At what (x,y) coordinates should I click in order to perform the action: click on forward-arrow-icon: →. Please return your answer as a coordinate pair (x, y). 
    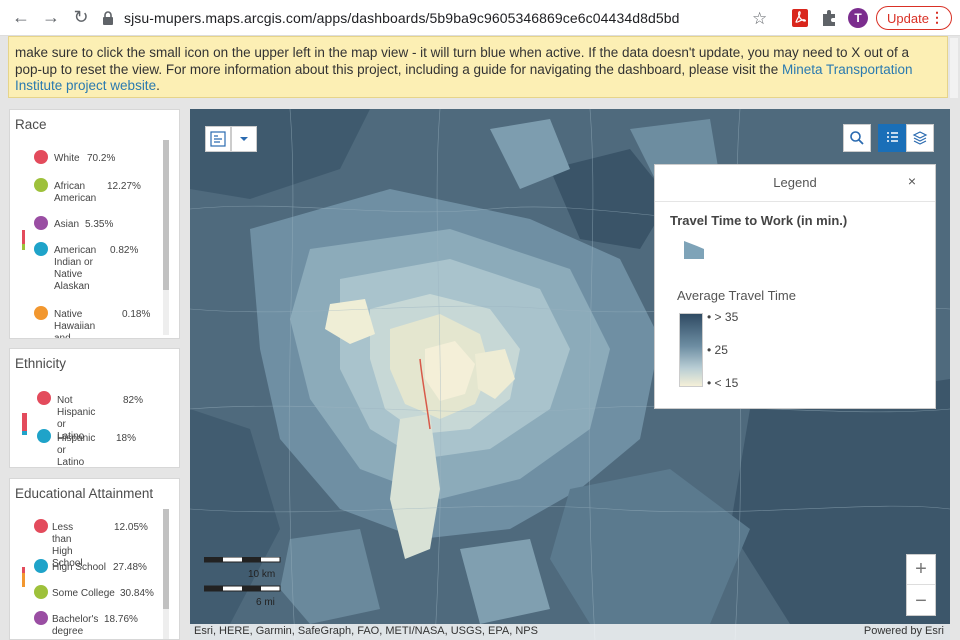
    Looking at the image, I should click on (51, 17).